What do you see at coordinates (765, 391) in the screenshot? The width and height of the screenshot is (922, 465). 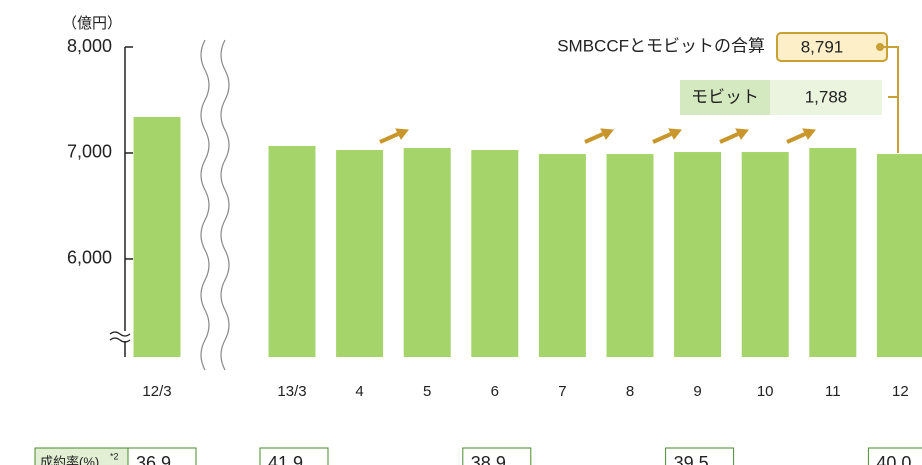 I see `x-tick-label: 10` at bounding box center [765, 391].